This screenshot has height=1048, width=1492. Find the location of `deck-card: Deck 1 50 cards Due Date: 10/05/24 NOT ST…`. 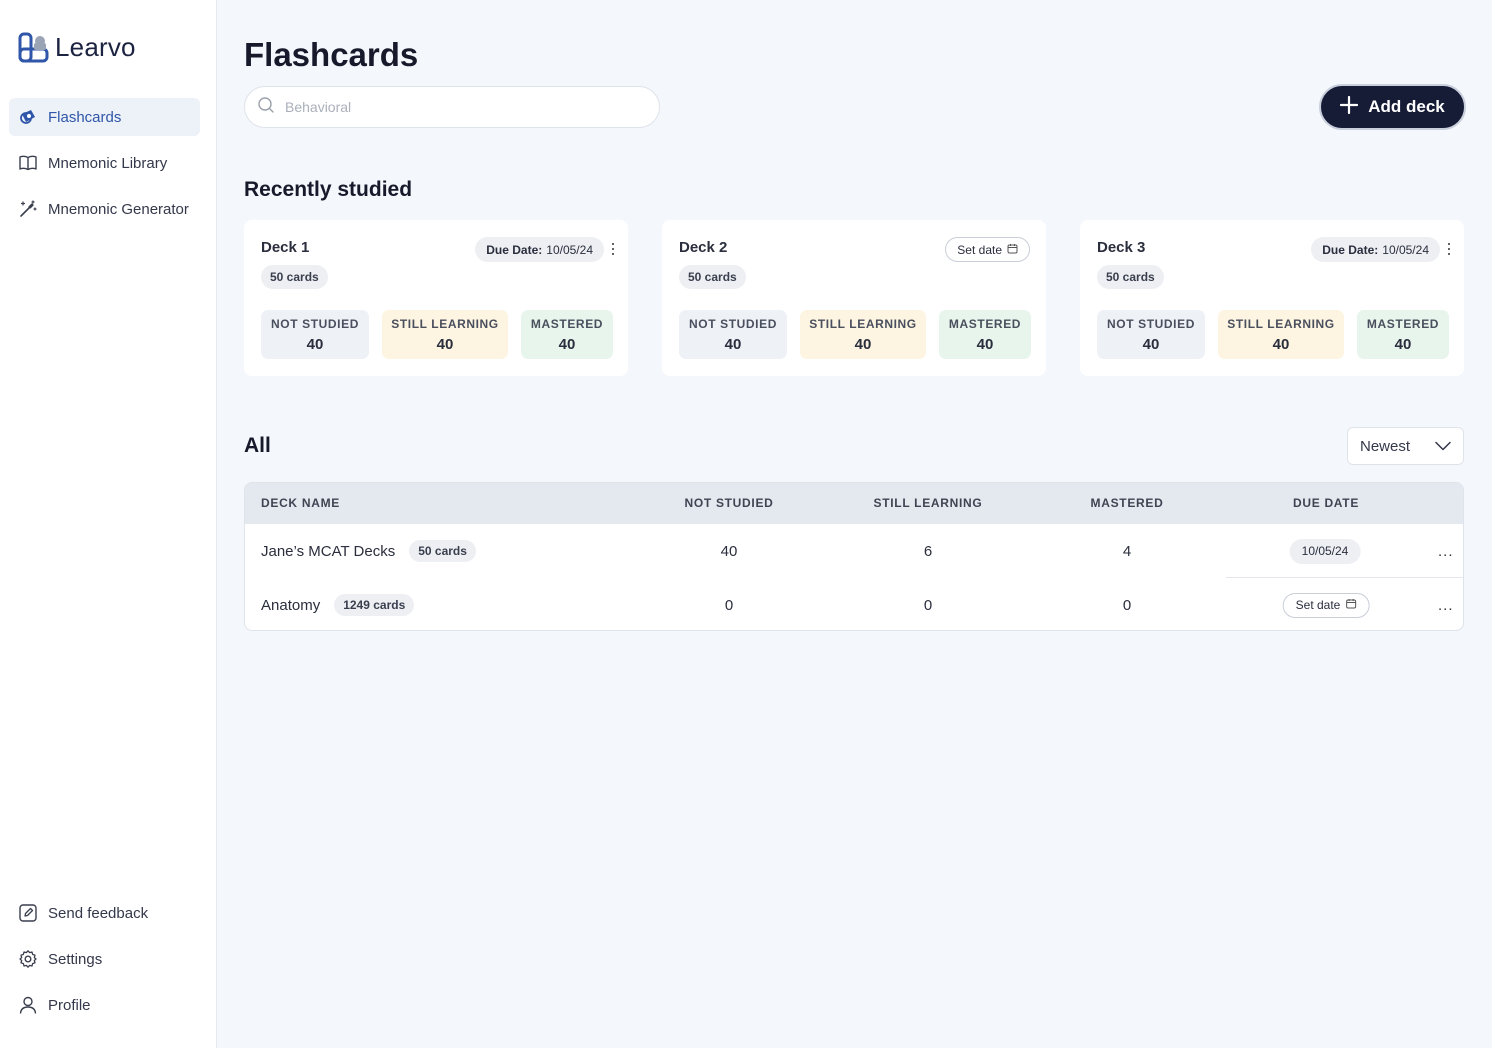

deck-card: Deck 1 50 cards Due Date: 10/05/24 NOT ST… is located at coordinates (436, 298).